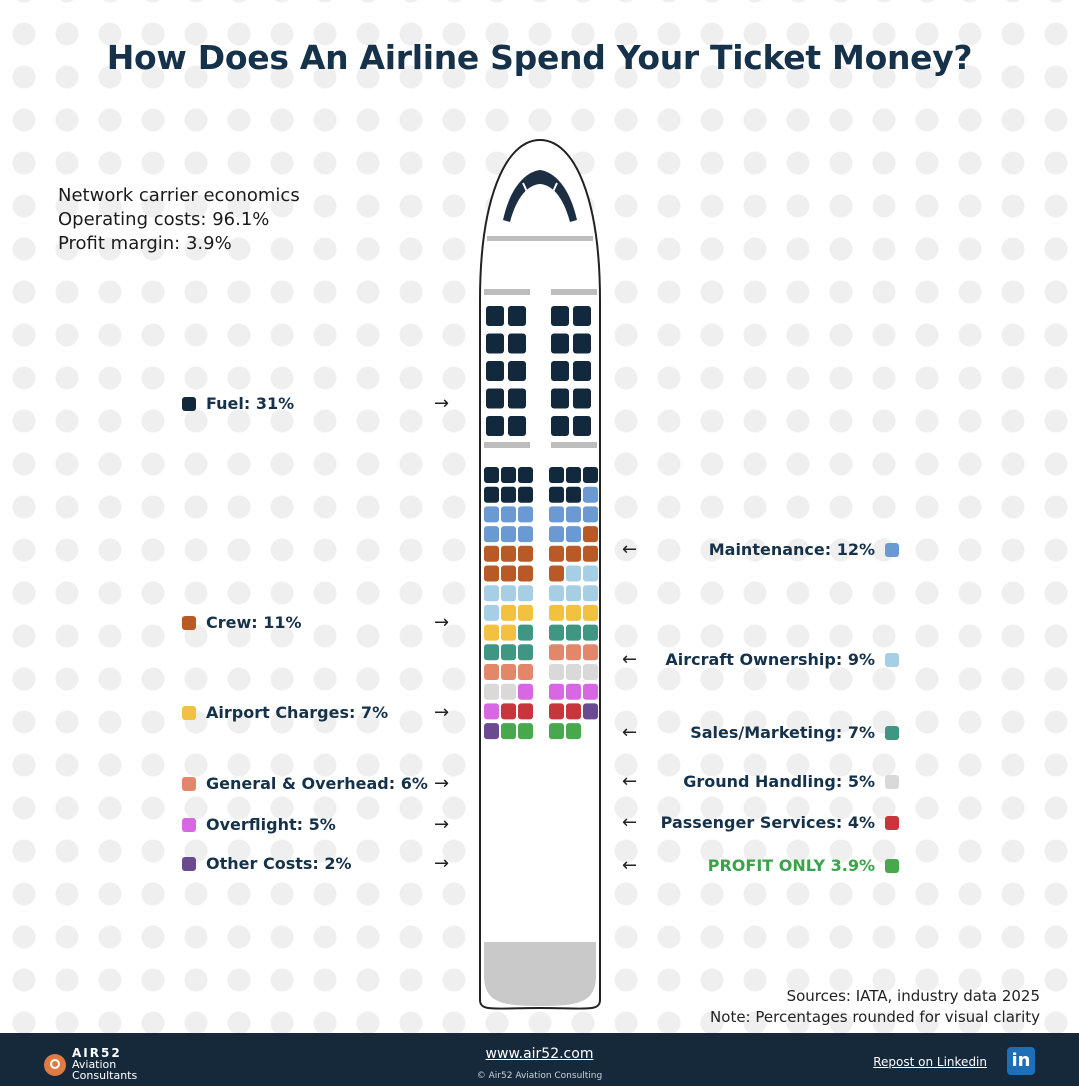  What do you see at coordinates (630, 732) in the screenshot?
I see `arrow-sales-marketing: ←` at bounding box center [630, 732].